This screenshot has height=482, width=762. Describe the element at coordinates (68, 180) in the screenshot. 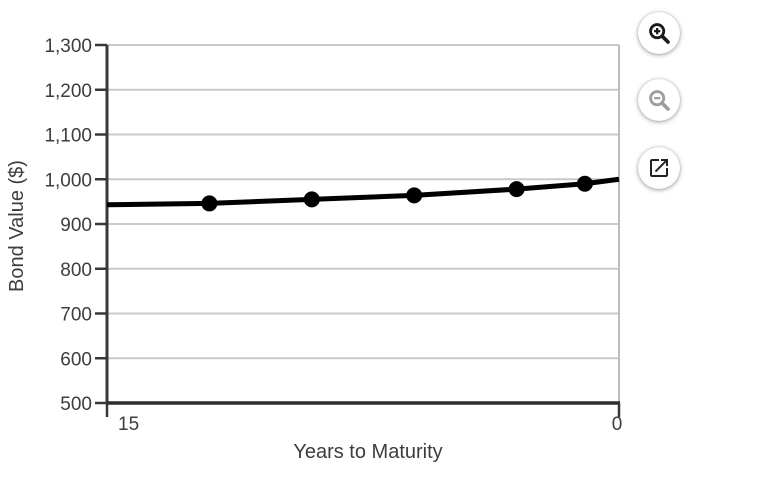

I see `y-tick-label: 1,000` at that location.